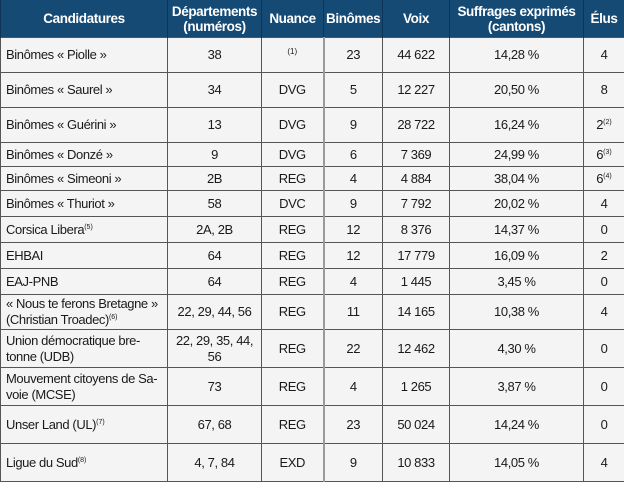 Image resolution: width=624 pixels, height=499 pixels. I want to click on cell-departements: 67, 68, so click(214, 424).